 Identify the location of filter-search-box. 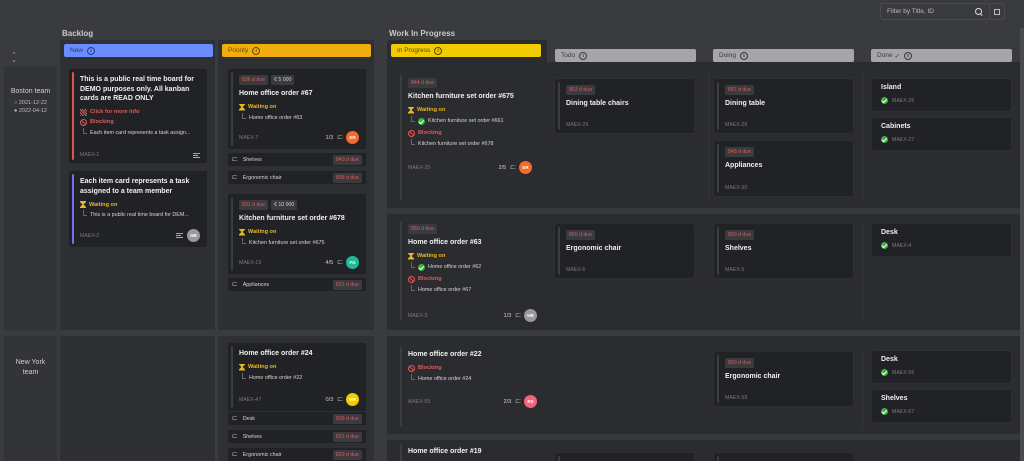
(935, 11).